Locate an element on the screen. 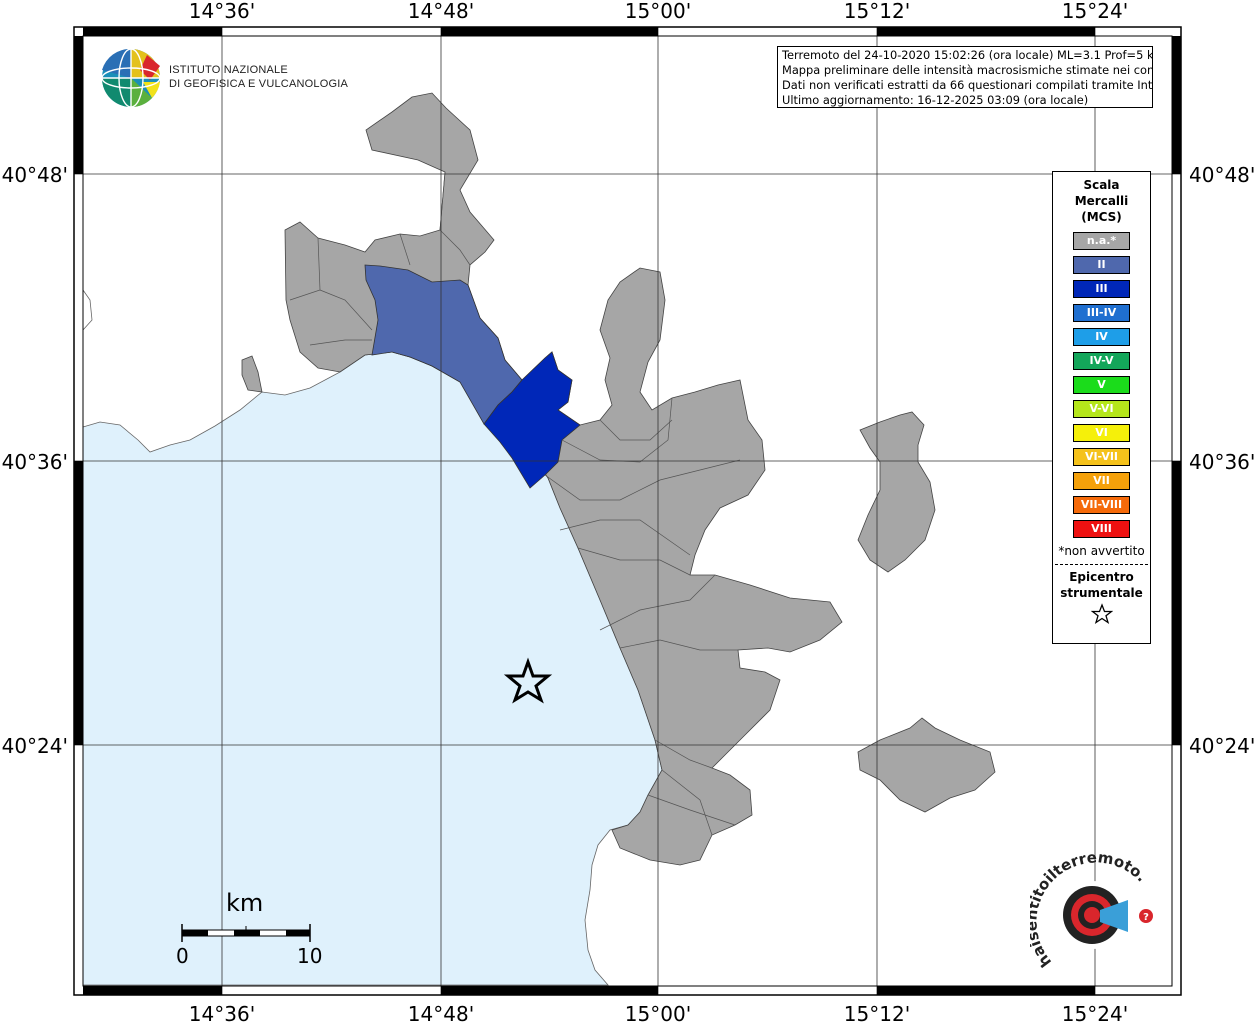  legend-title-line: Mercalli is located at coordinates (1101, 201).